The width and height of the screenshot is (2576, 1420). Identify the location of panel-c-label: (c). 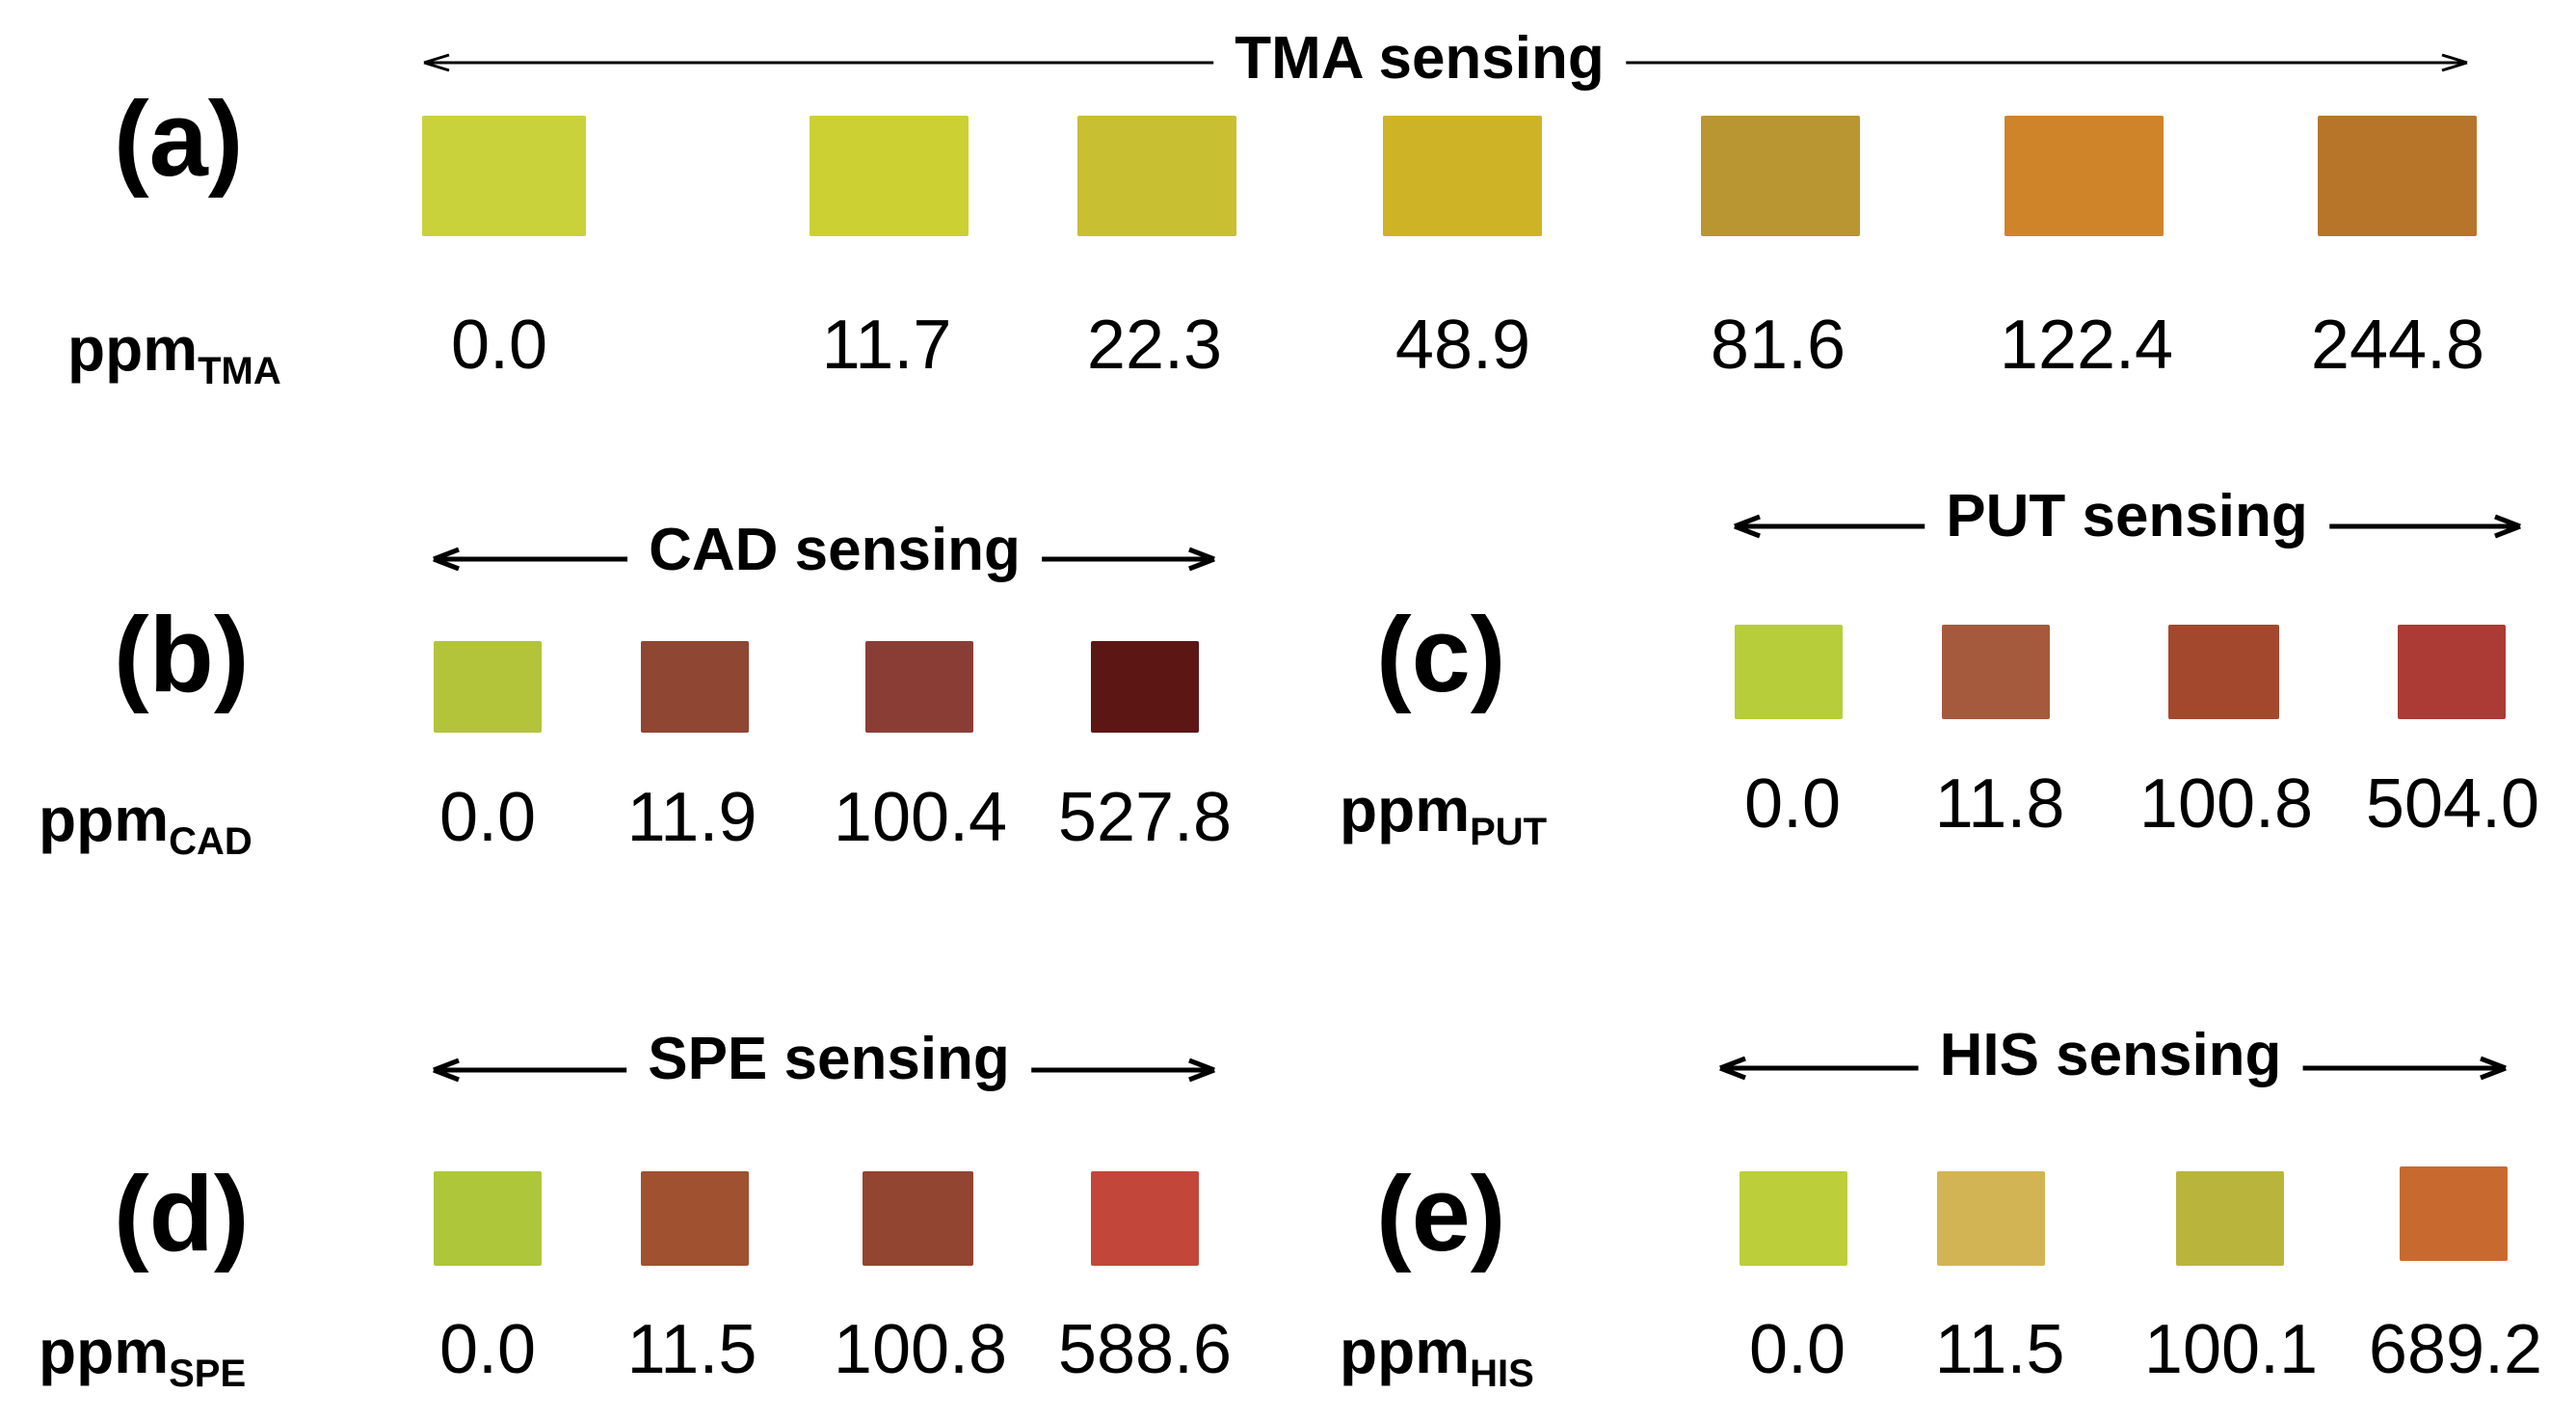
(1441, 655).